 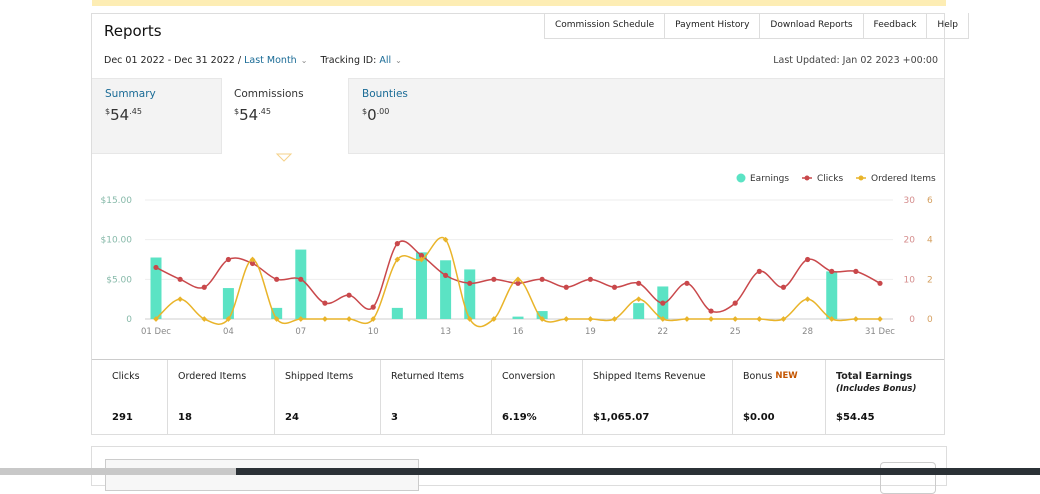 I want to click on tab: Summary $54.45, so click(x=130, y=106).